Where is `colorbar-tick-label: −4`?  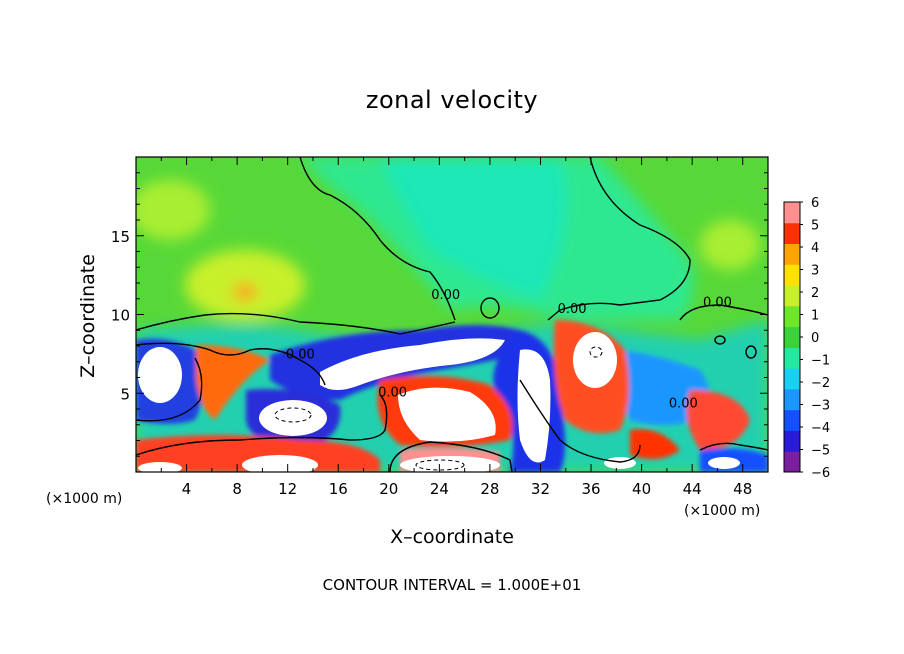
colorbar-tick-label: −4 is located at coordinates (820, 428).